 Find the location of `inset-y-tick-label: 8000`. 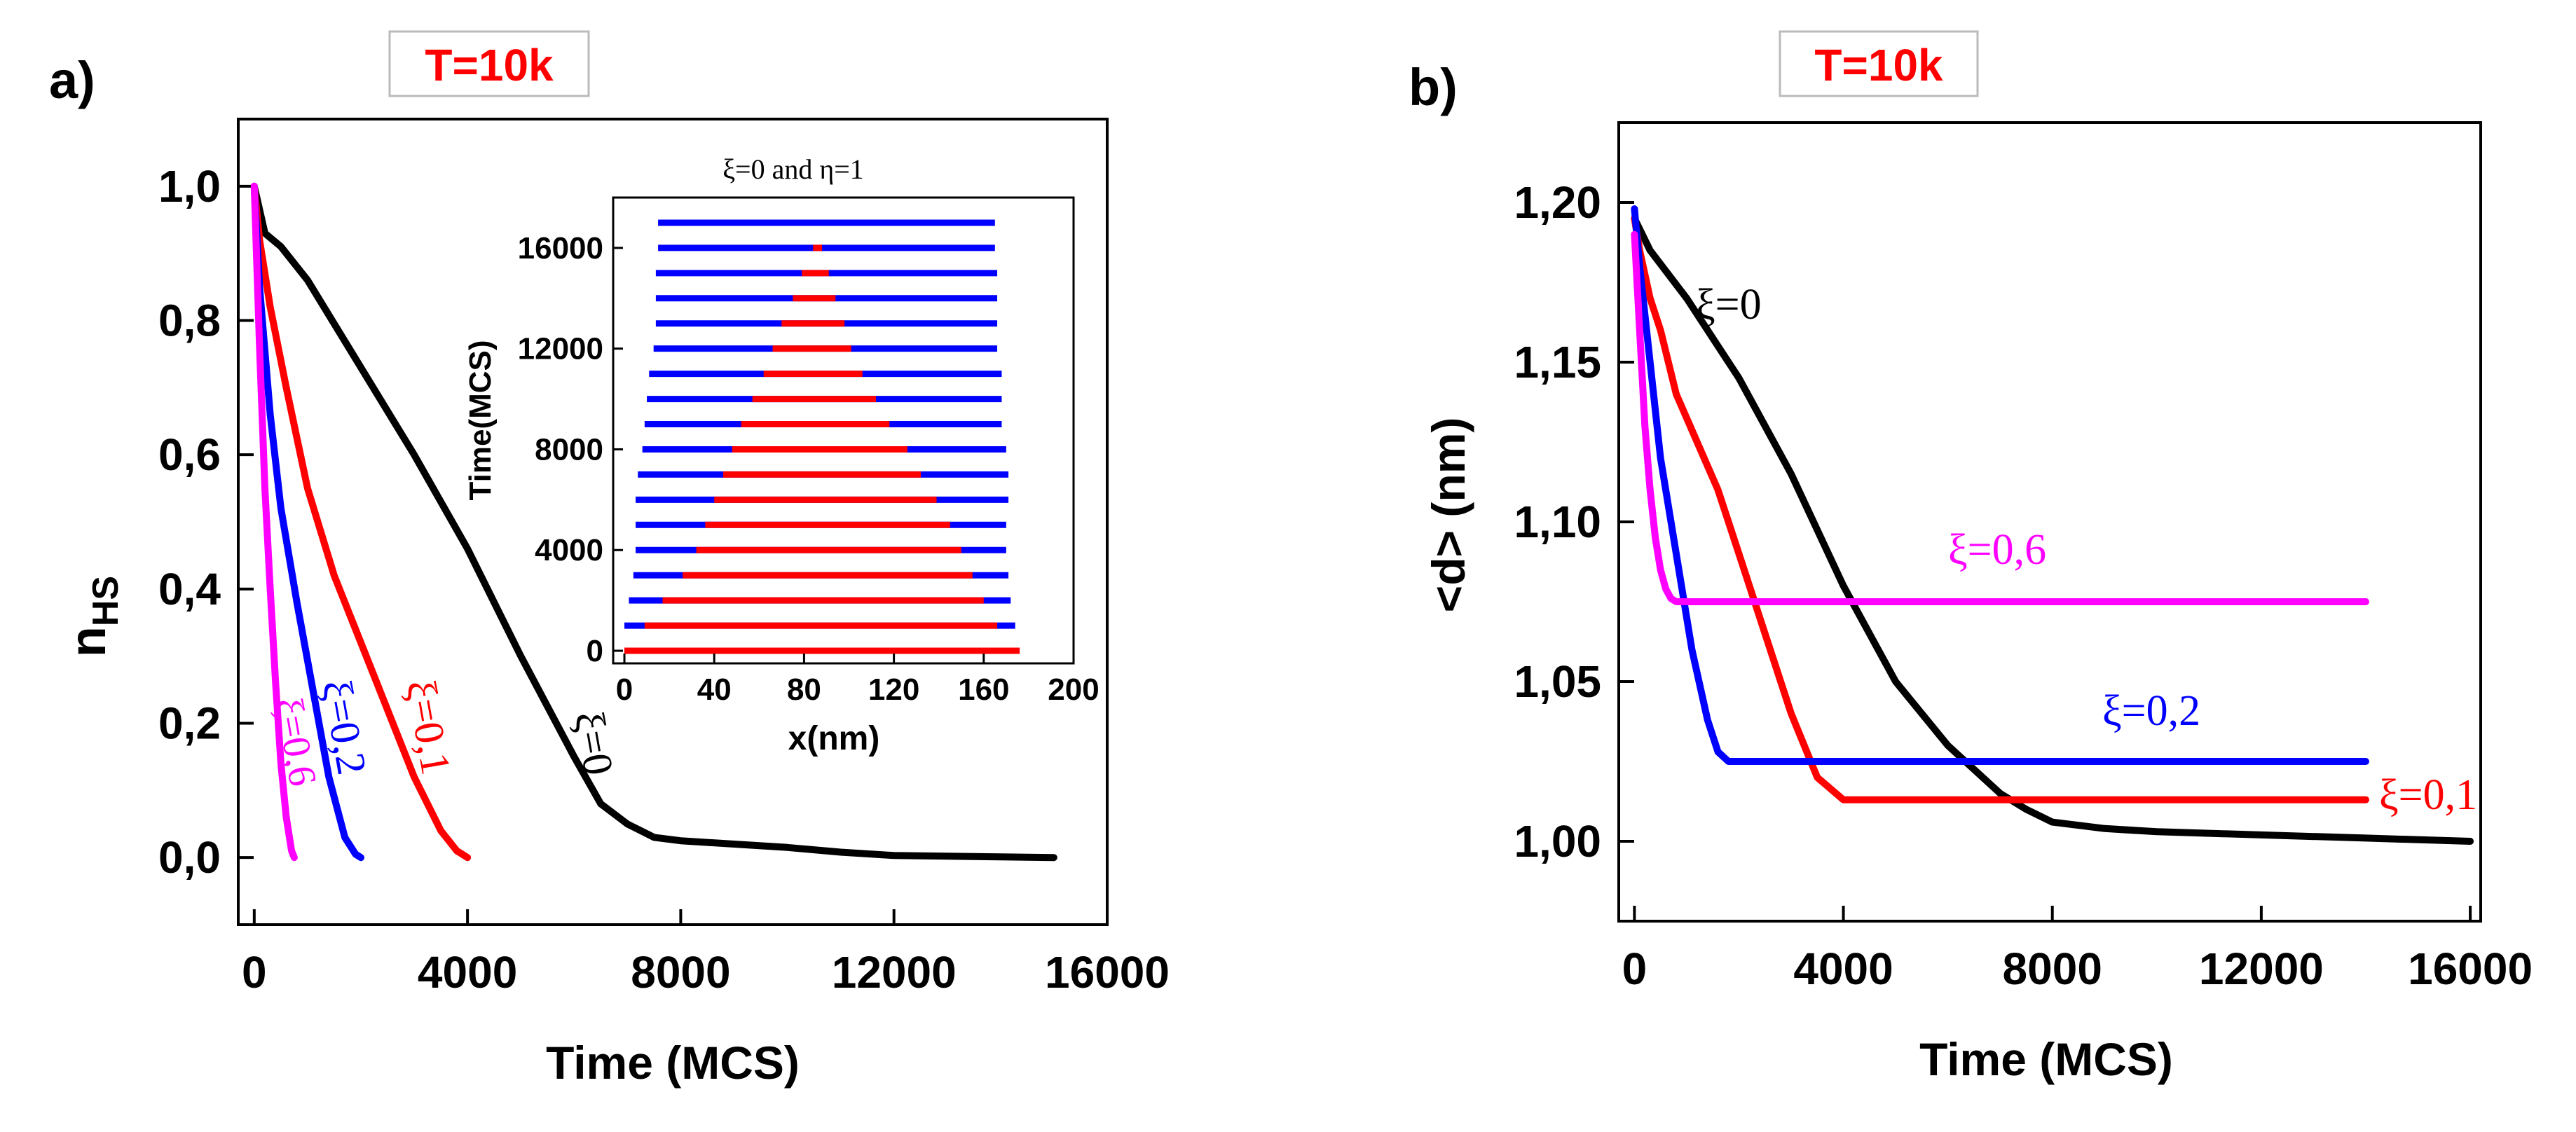

inset-y-tick-label: 8000 is located at coordinates (569, 449).